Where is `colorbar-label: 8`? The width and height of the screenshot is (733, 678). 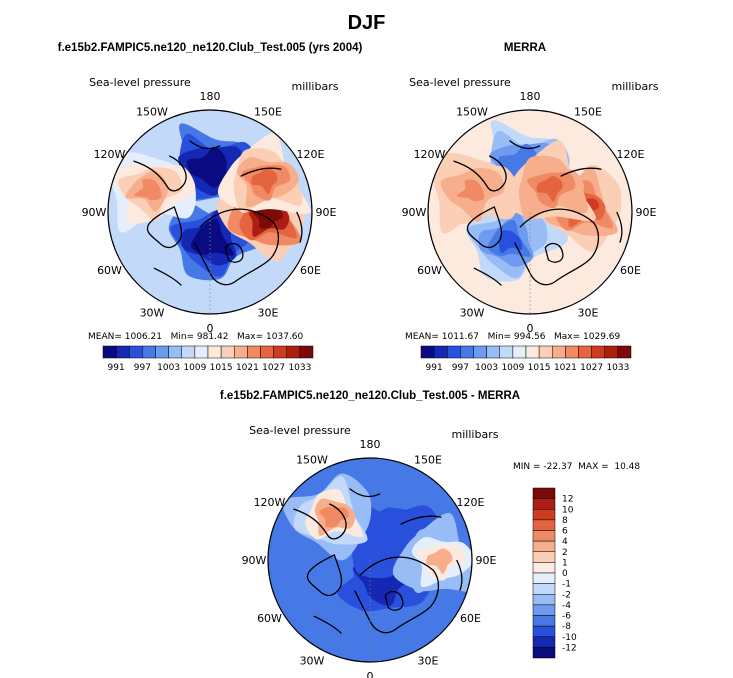 colorbar-label: 8 is located at coordinates (565, 521).